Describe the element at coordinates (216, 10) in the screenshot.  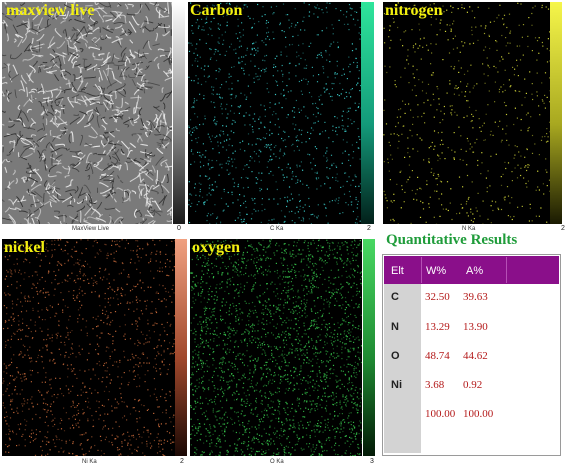
I see `carbon-title: Carbon` at that location.